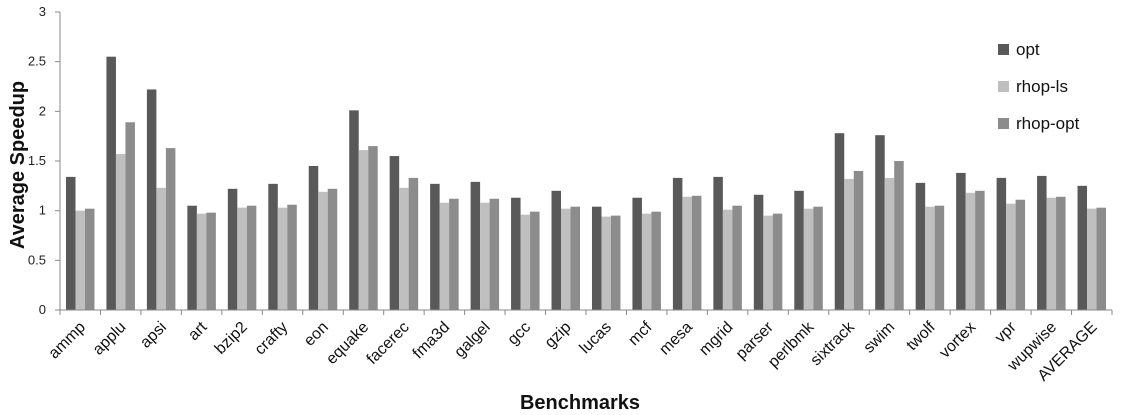 Image resolution: width=1122 pixels, height=415 pixels. What do you see at coordinates (957, 340) in the screenshot?
I see `x-tick-label: vortex` at bounding box center [957, 340].